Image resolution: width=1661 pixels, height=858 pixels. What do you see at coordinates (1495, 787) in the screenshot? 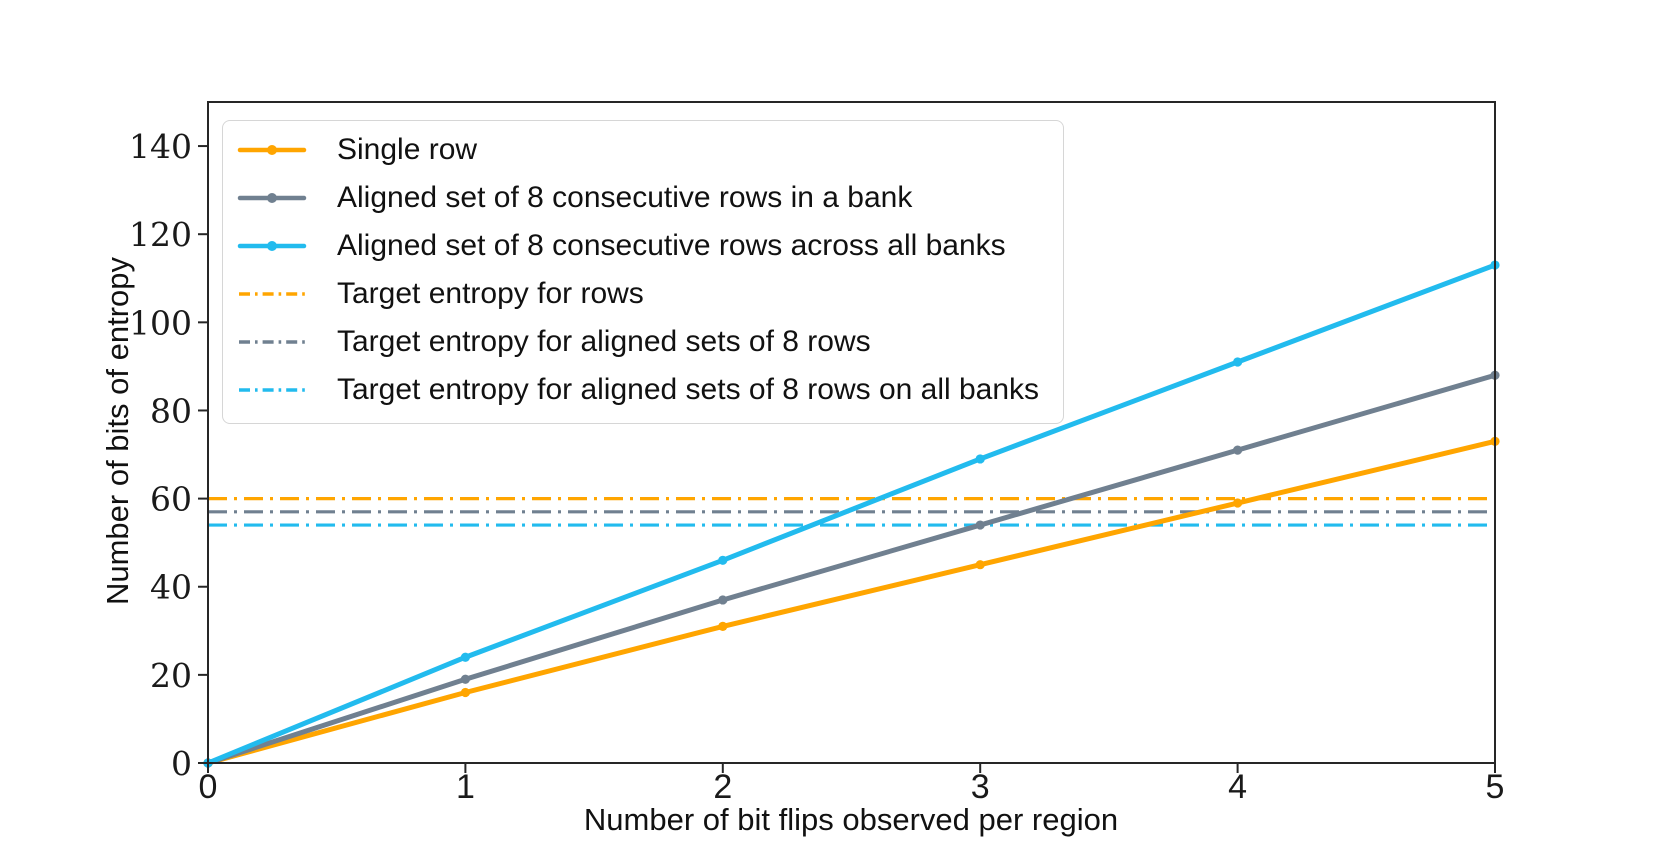
I see `x-tick-label: 5` at bounding box center [1495, 787].